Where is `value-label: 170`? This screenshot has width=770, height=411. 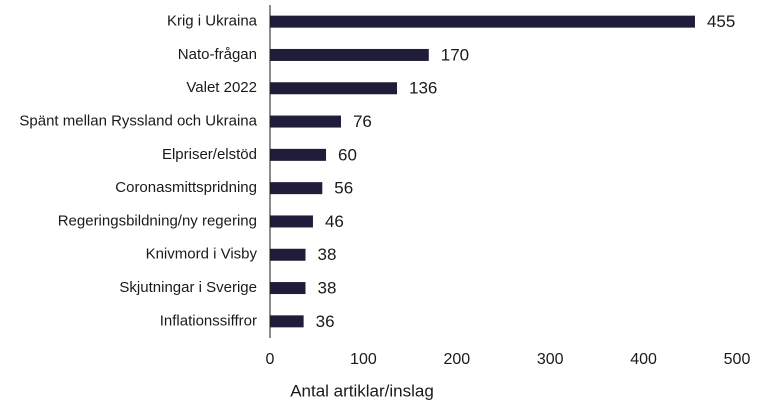 value-label: 170 is located at coordinates (455, 54).